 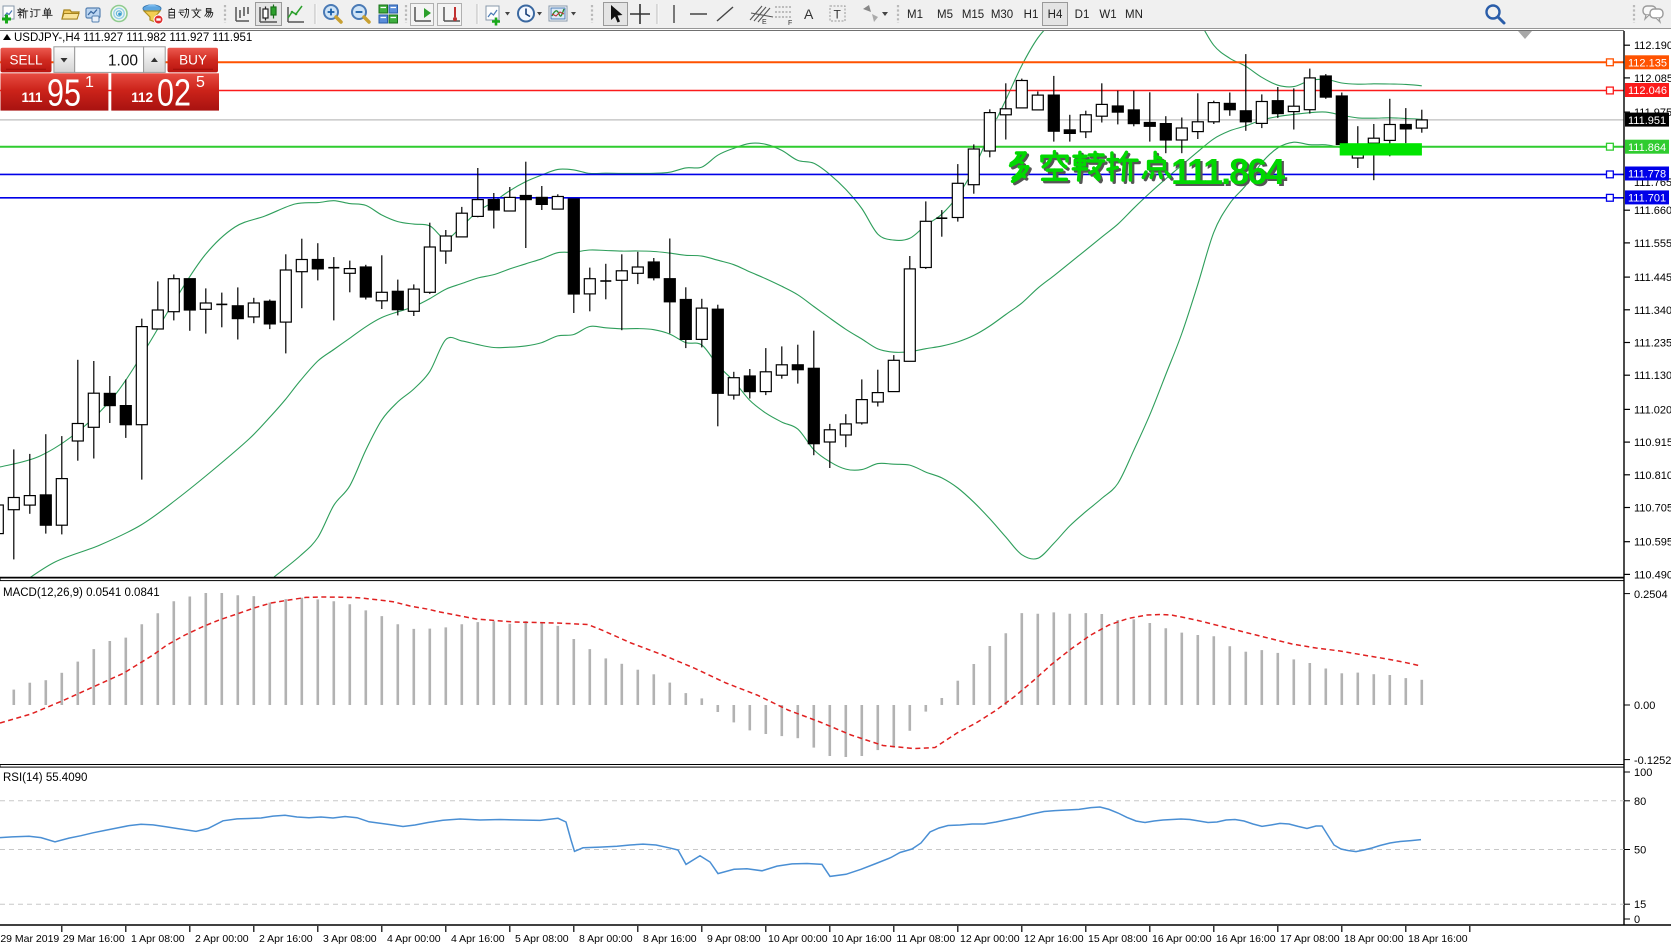 I want to click on svg-text: H1, so click(x=1031, y=15).